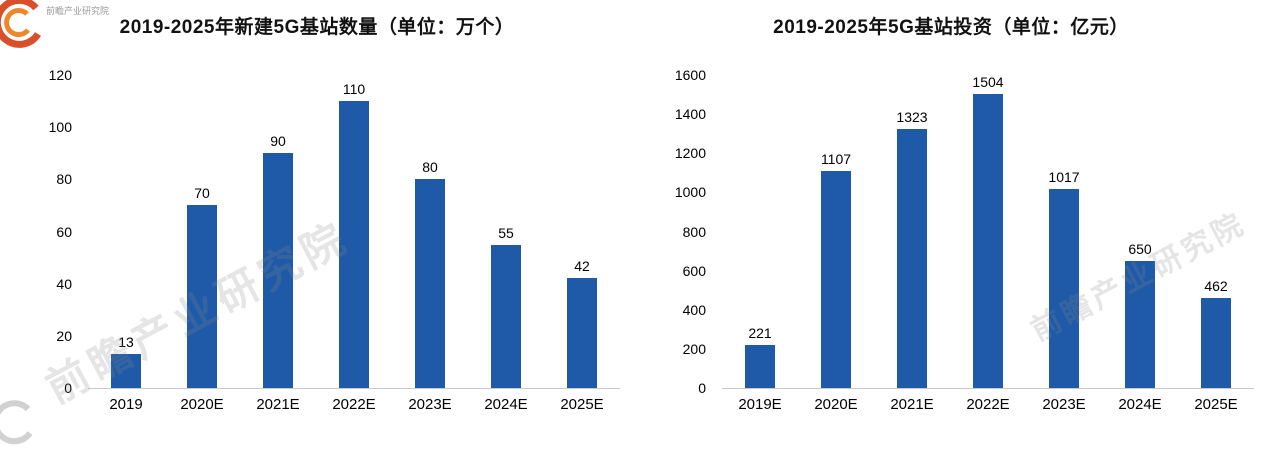 The width and height of the screenshot is (1268, 449). I want to click on bar-group: 90 2021E, so click(278, 243).